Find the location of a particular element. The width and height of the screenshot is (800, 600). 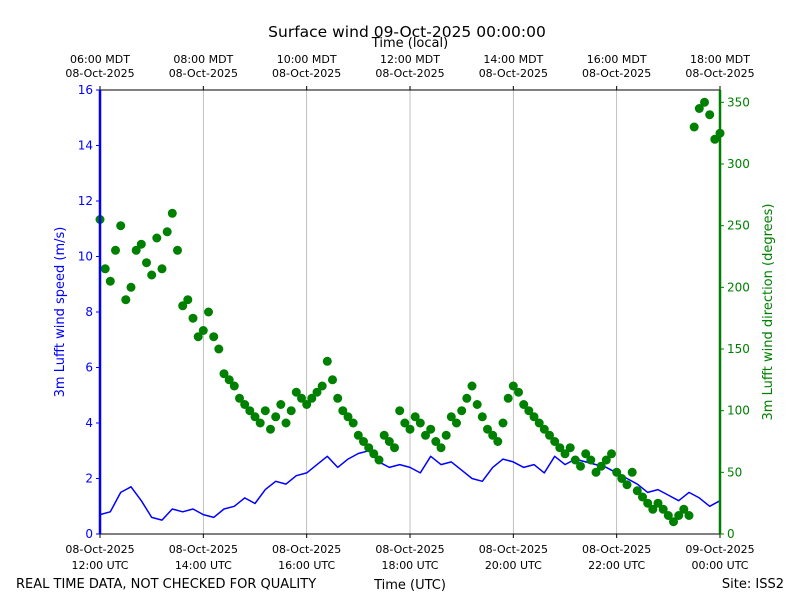

right-tick-label: 150 is located at coordinates (738, 349).